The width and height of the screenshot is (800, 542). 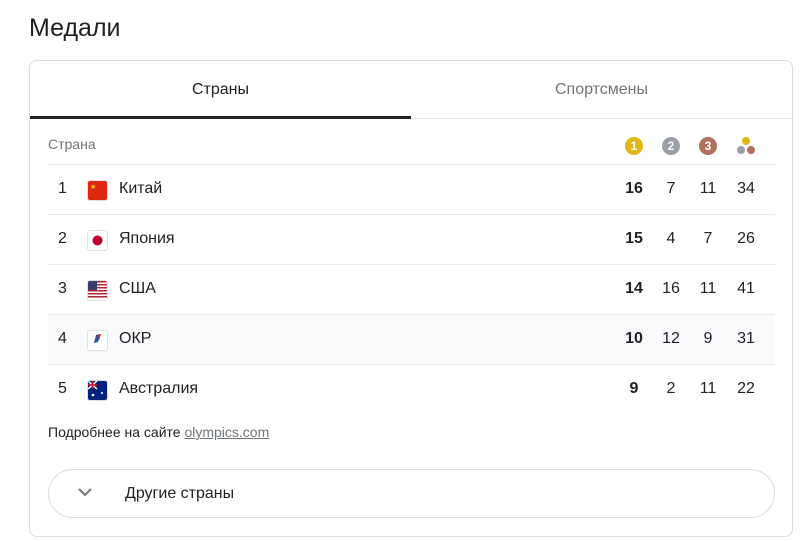 I want to click on total-count: 26, so click(x=746, y=238).